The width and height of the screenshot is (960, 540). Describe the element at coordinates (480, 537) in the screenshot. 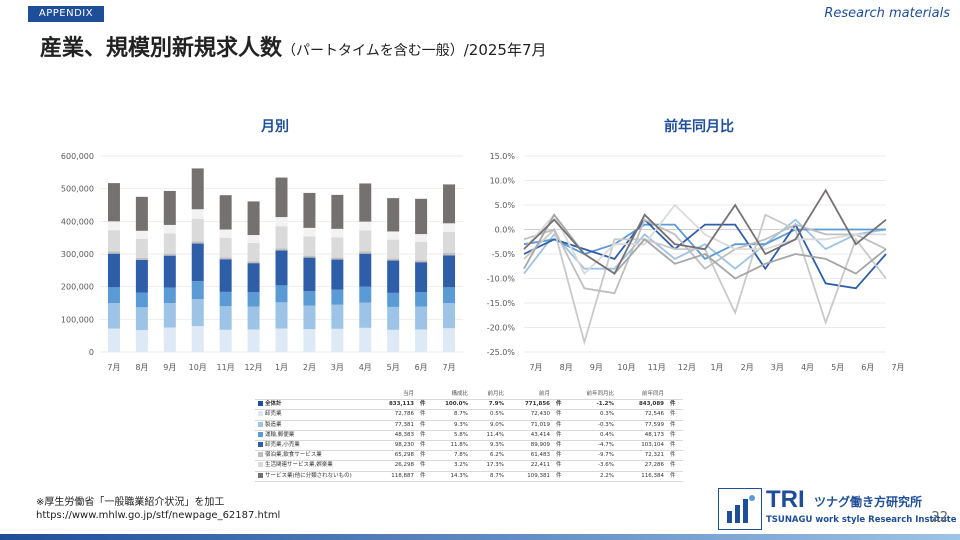

I see `footer-bar` at that location.